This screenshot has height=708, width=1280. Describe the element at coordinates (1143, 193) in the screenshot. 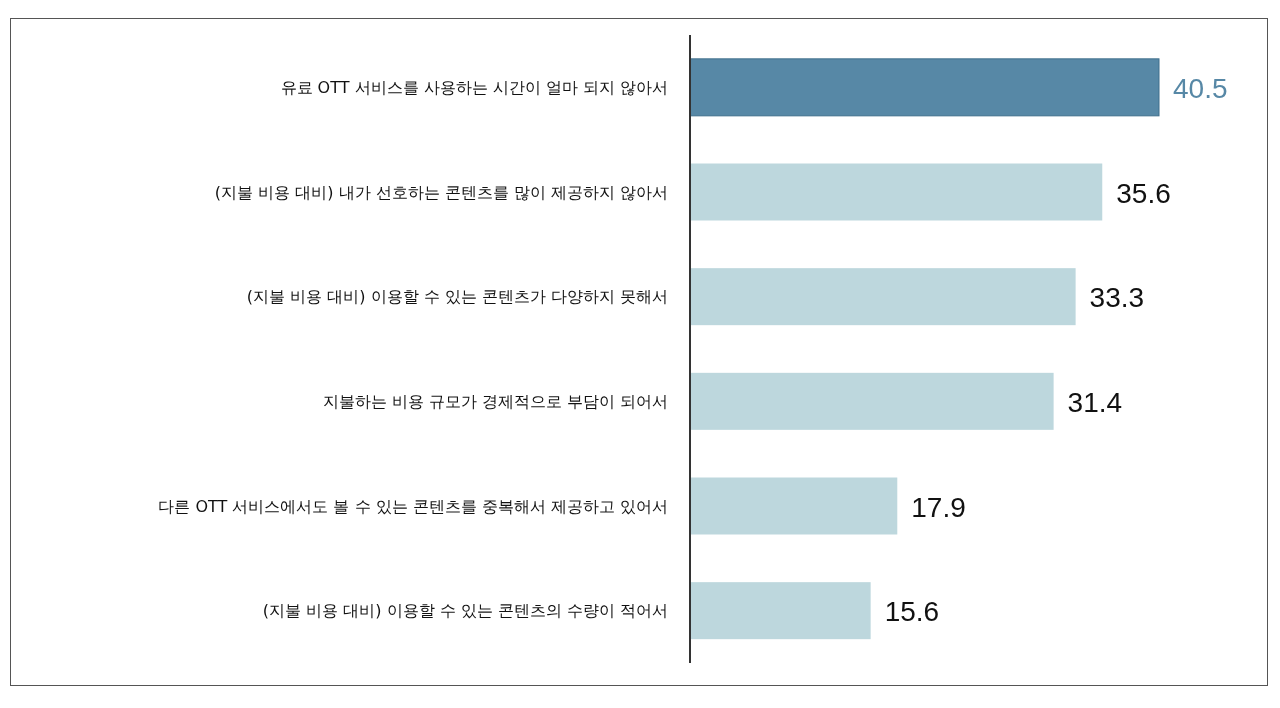

I see `data-label: 35.6` at that location.